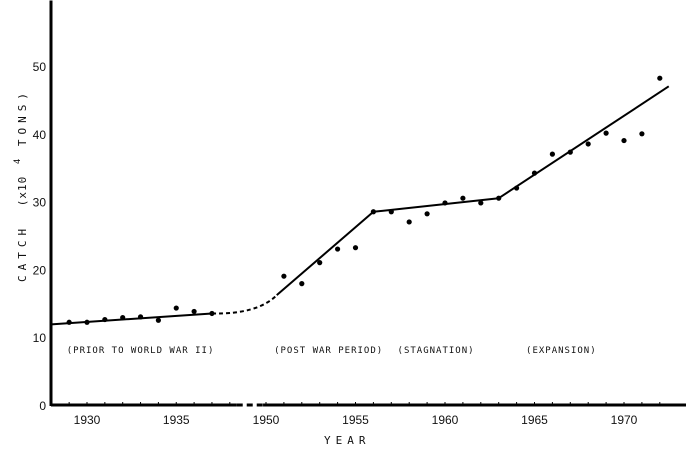  Describe the element at coordinates (266, 420) in the screenshot. I see `x-tick-label: 1950` at that location.